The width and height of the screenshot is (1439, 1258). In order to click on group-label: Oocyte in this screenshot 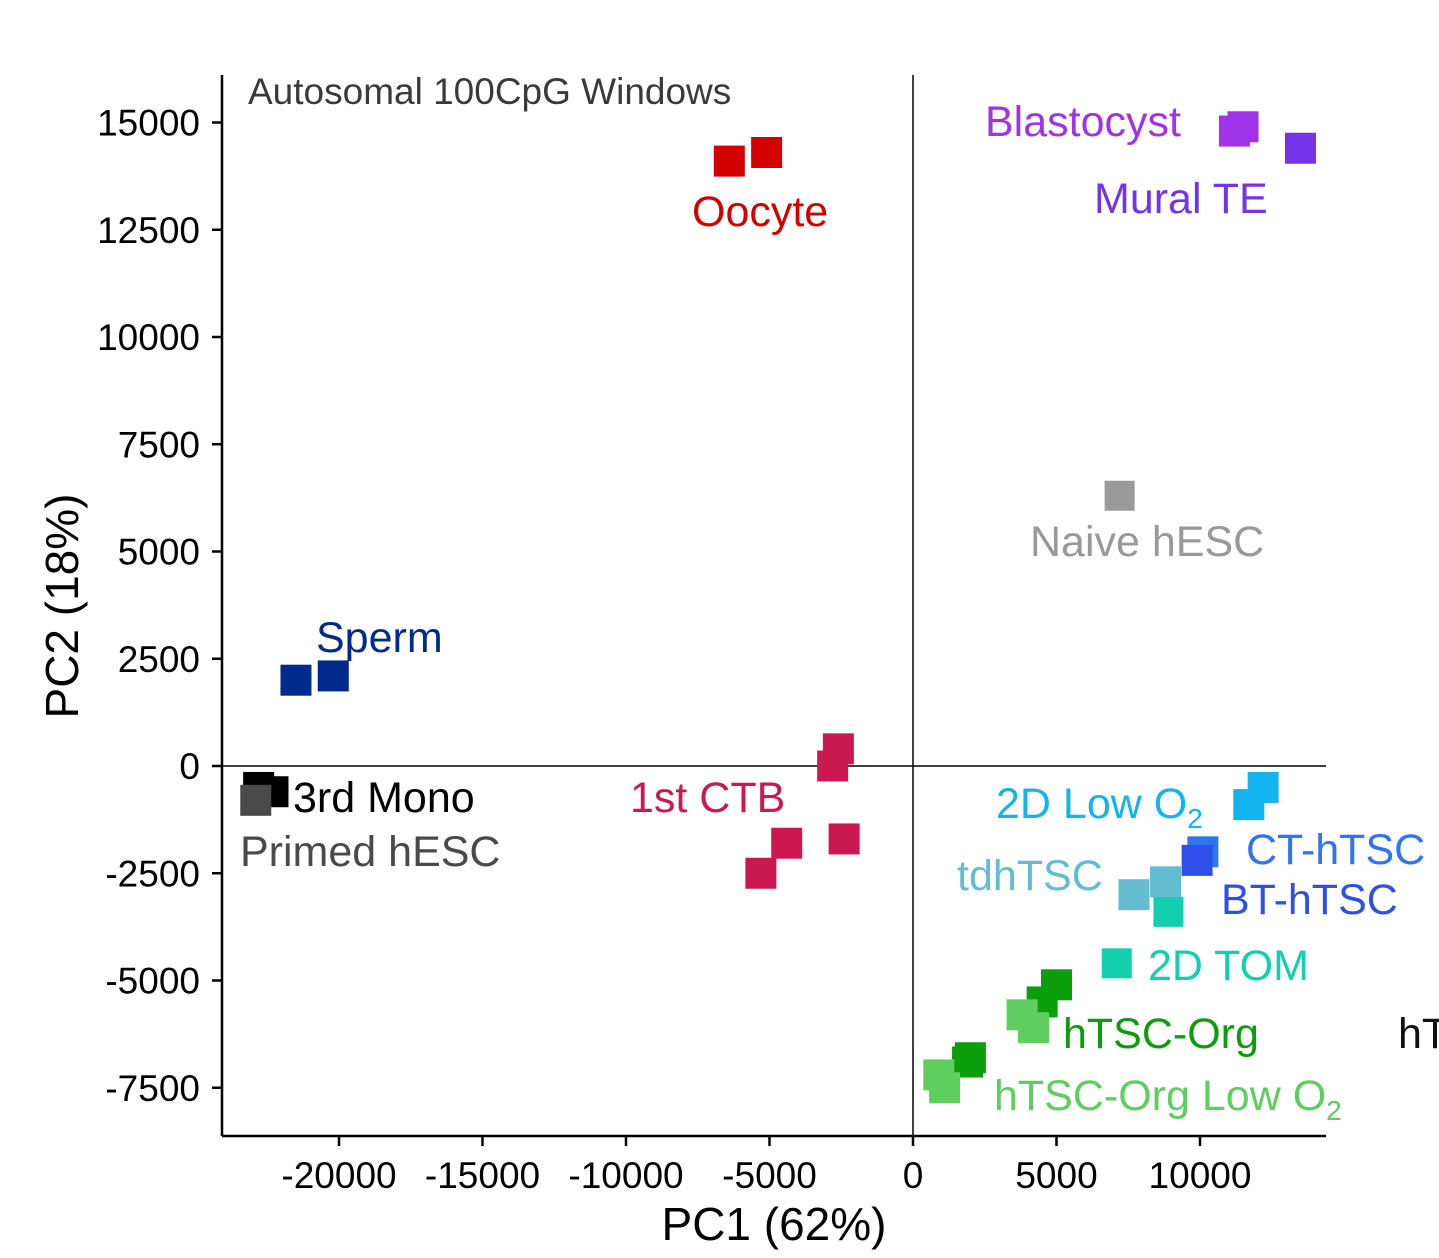, I will do `click(760, 212)`.